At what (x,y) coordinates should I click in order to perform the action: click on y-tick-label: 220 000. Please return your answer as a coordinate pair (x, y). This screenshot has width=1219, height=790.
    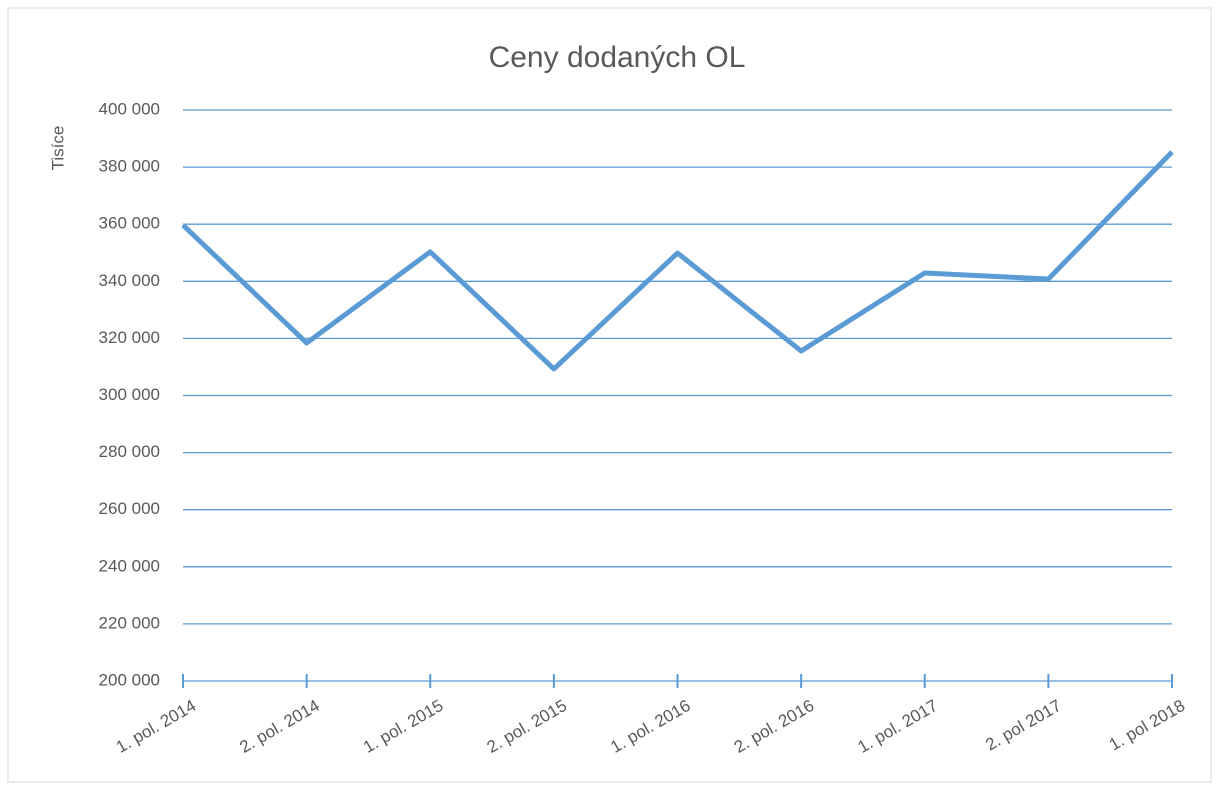
    Looking at the image, I should click on (129, 622).